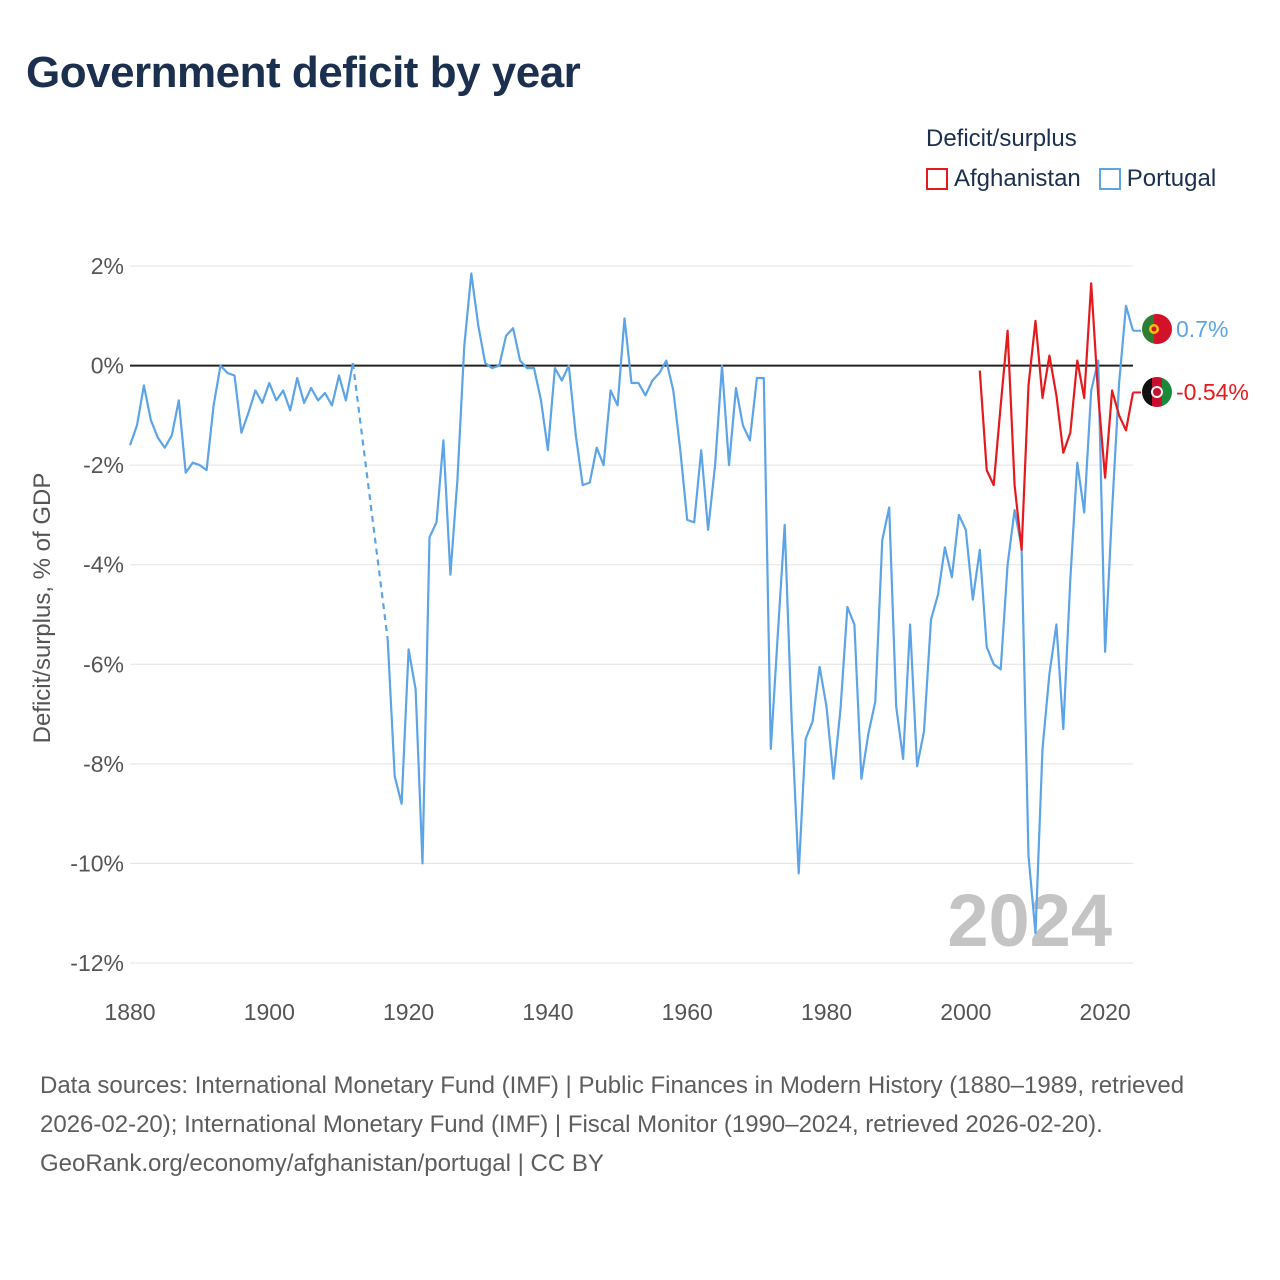 This screenshot has width=1280, height=1280. Describe the element at coordinates (965, 1012) in the screenshot. I see `x-tick-label: 2000` at that location.